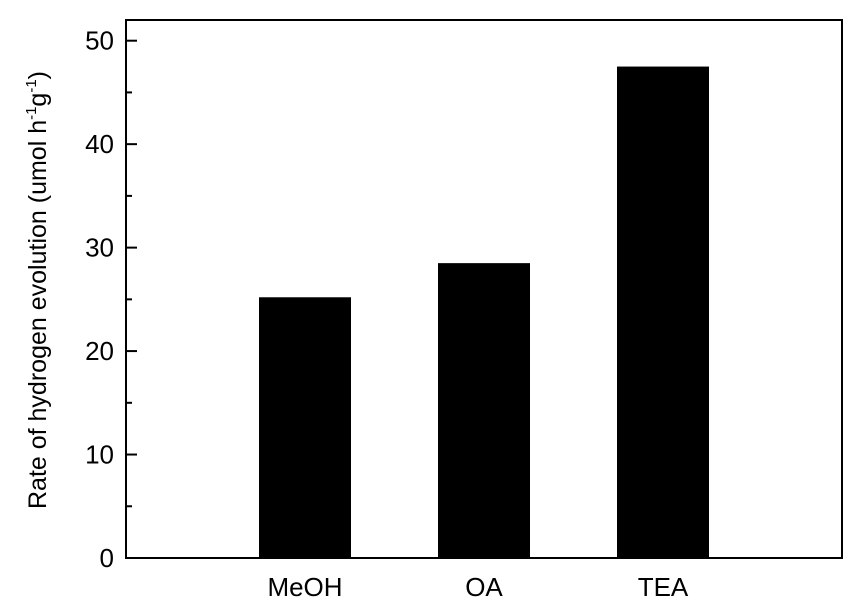 The width and height of the screenshot is (851, 605). I want to click on x-axis-labels: MeOH OA TEA, so click(477, 587).